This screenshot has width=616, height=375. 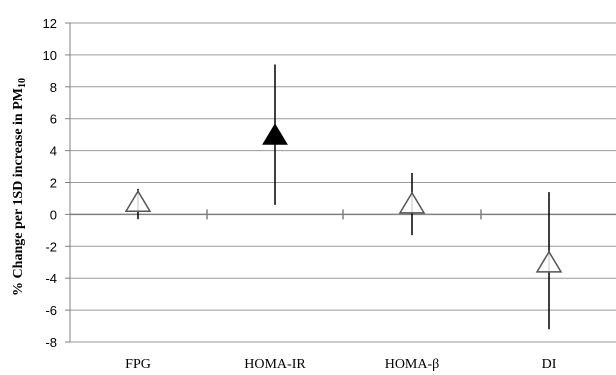 I want to click on y-tick-label: 12, so click(x=50, y=23).